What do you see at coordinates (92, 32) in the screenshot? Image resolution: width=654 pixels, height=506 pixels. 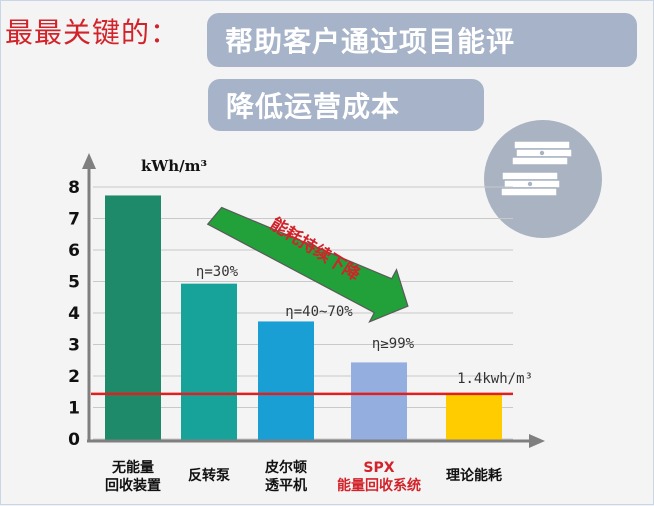 I see `lead-heading: 最最关键的：` at bounding box center [92, 32].